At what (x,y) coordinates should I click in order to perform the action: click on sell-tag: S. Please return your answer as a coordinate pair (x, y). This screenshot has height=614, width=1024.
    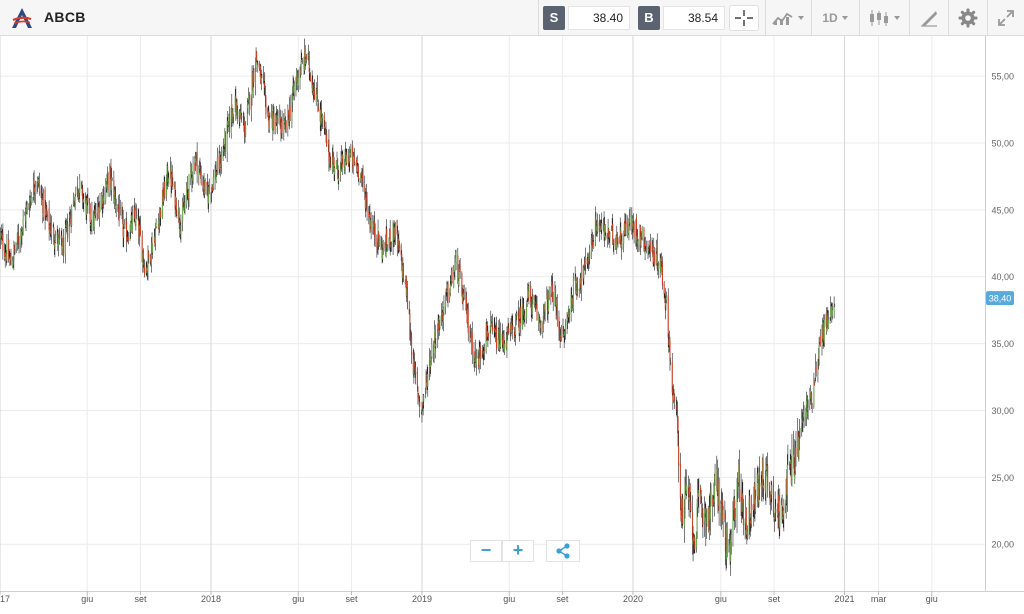
    Looking at the image, I should click on (554, 18).